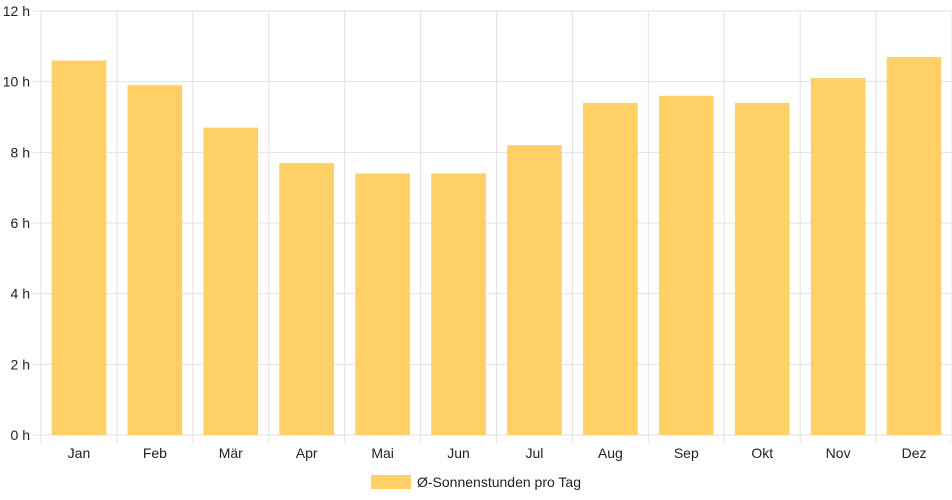  Describe the element at coordinates (155, 260) in the screenshot. I see `bar-feb` at that location.